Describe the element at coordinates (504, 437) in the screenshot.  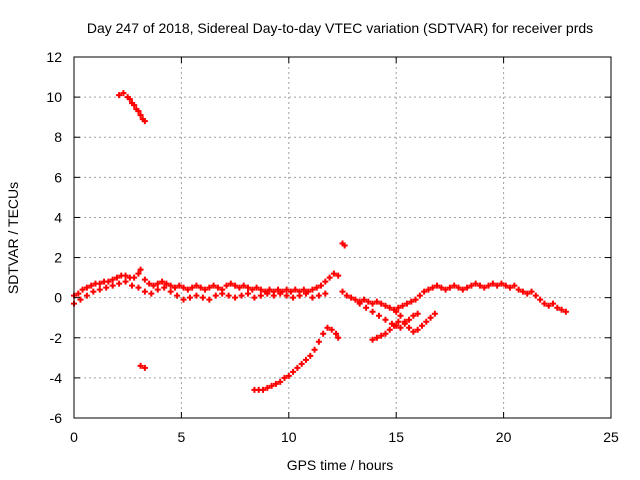
I see `x-tick-label: 20` at that location.